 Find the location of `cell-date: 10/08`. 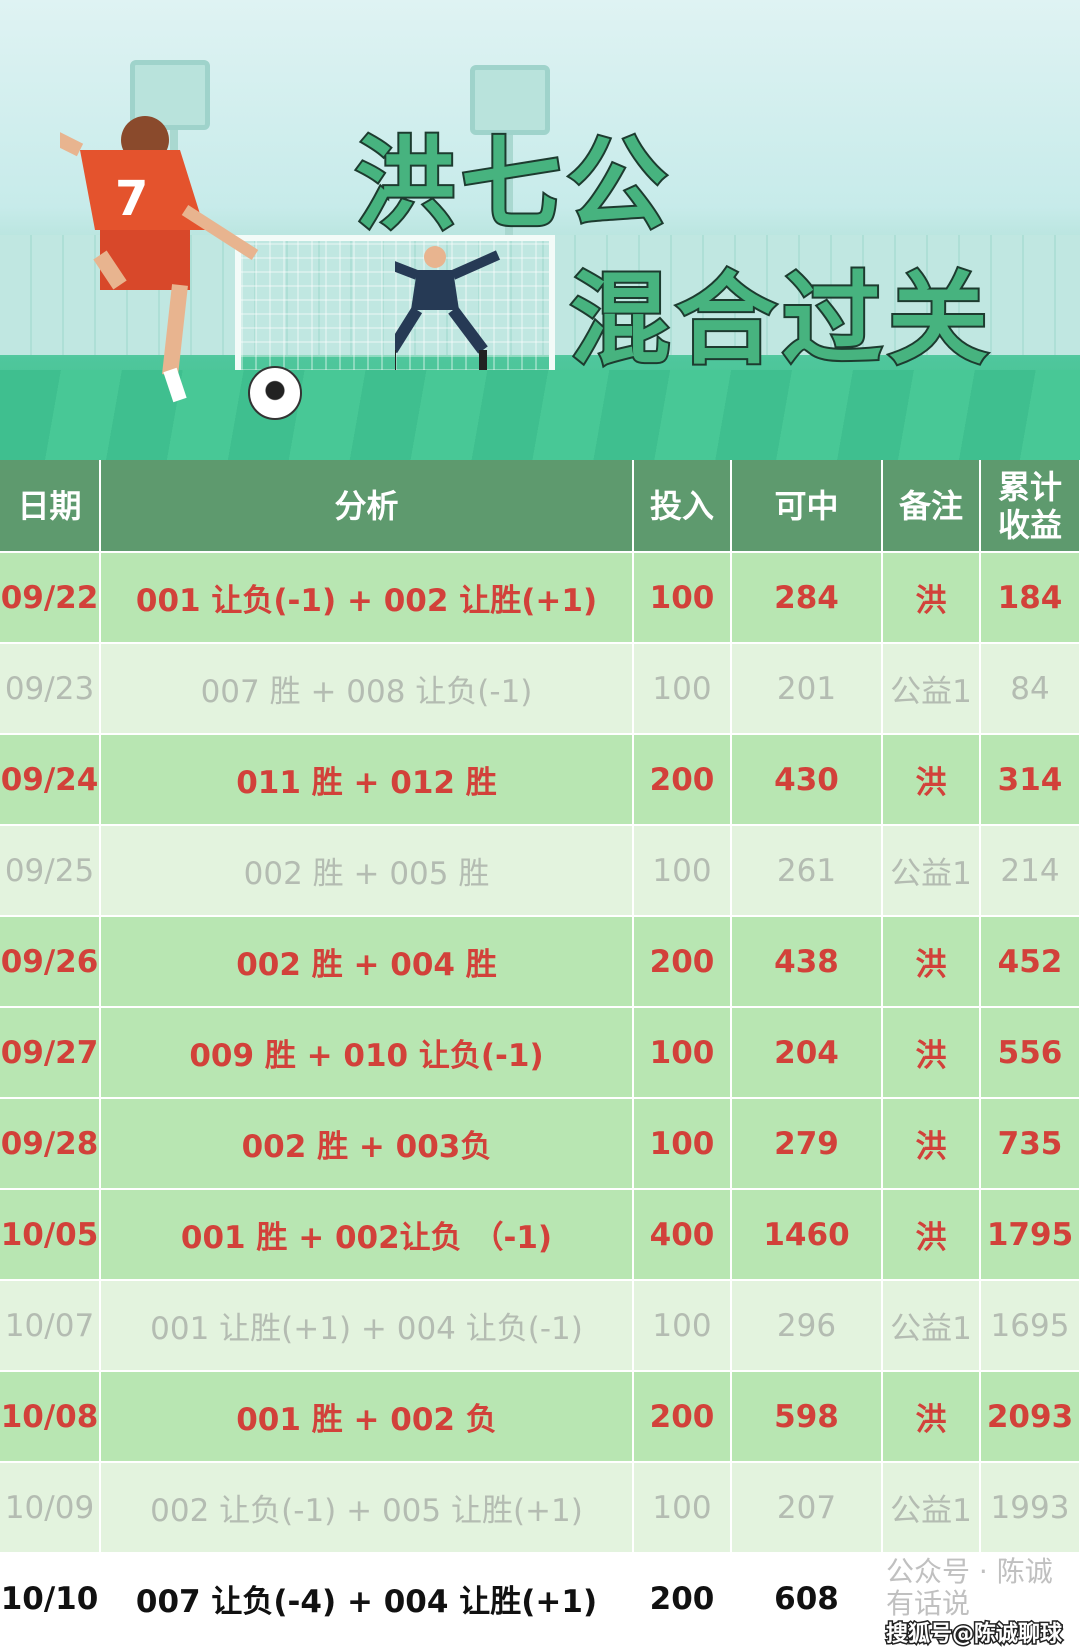

cell-date: 10/08 is located at coordinates (50, 1417).